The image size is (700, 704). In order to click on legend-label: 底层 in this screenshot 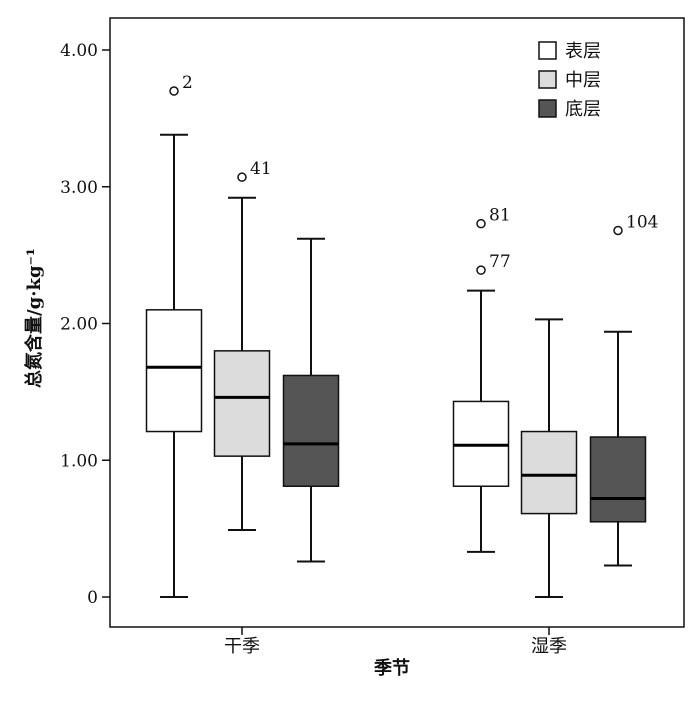, I will do `click(583, 109)`.